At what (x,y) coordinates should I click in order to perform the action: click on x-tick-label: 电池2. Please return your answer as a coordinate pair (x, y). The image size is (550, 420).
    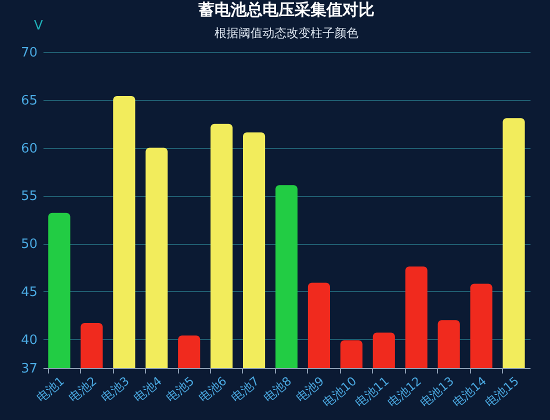
    Looking at the image, I should click on (83, 390).